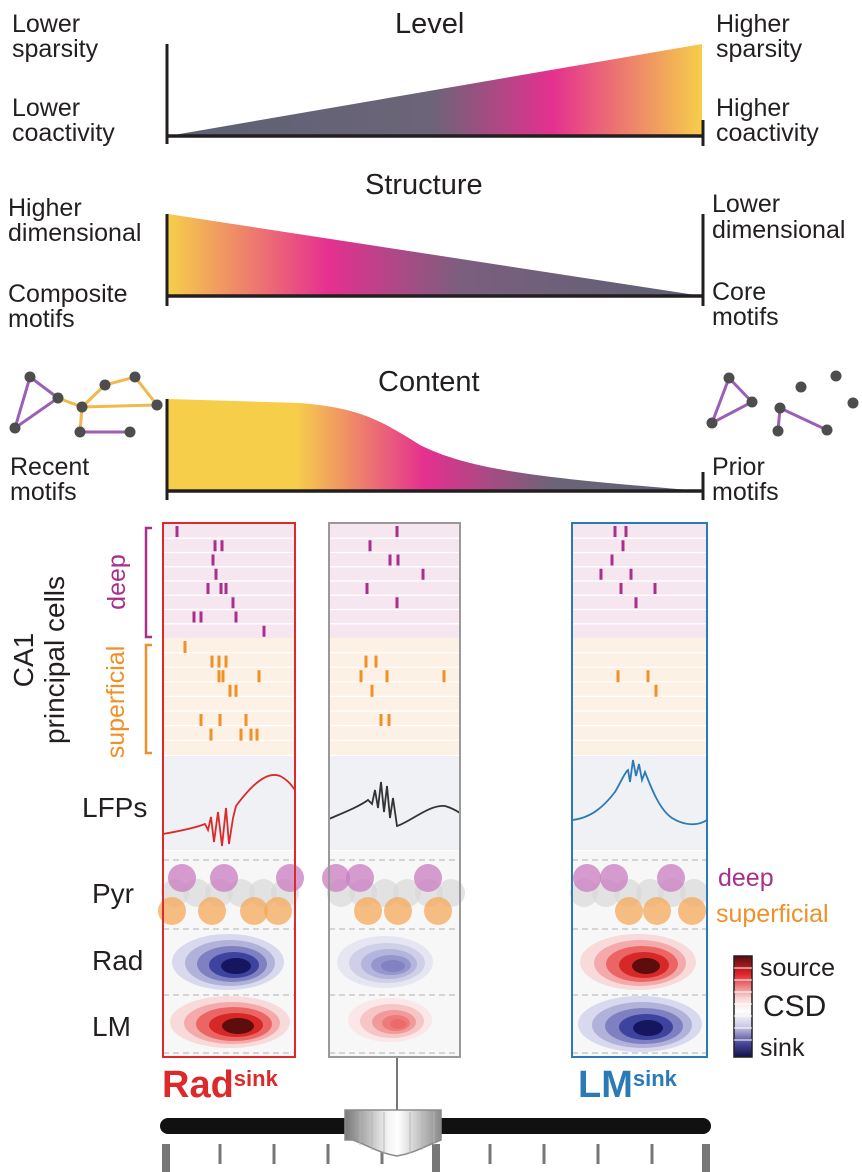 The image size is (862, 1172). Describe the element at coordinates (148, 699) in the screenshot. I see `superficial-bracket` at that location.